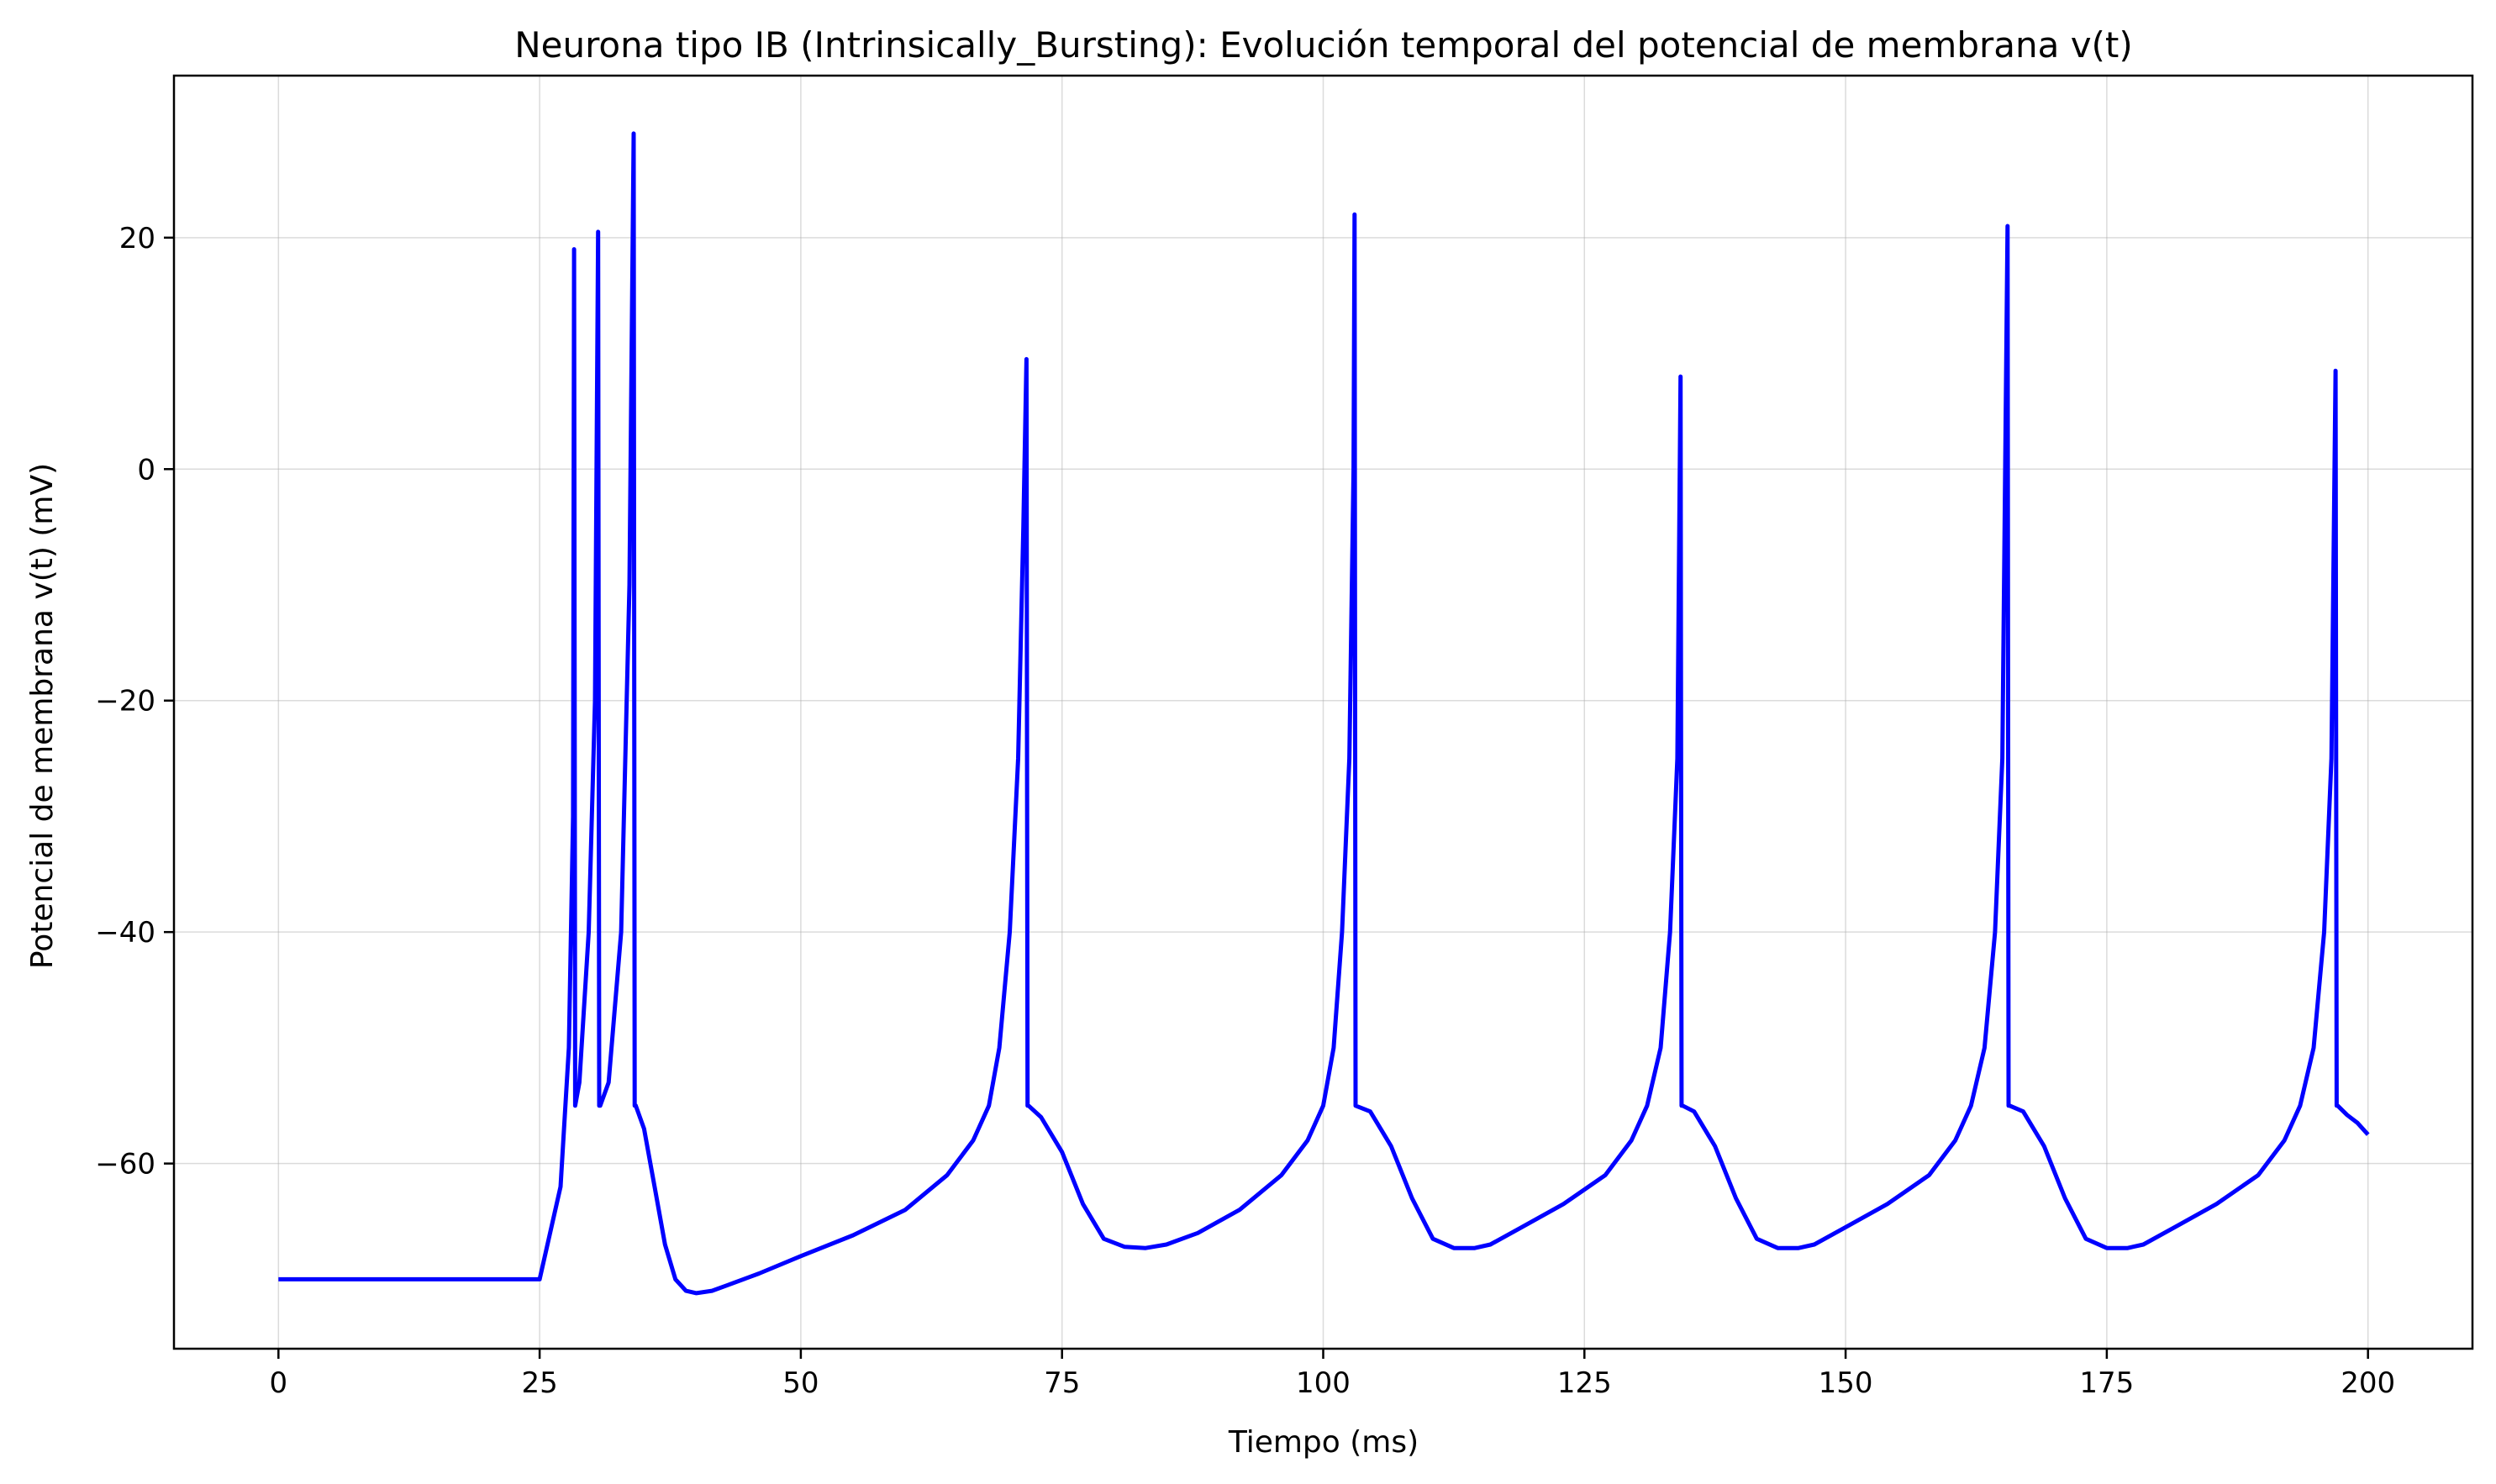 This screenshot has height=1484, width=2496. What do you see at coordinates (125, 933) in the screenshot?
I see `y-tick-label: −40` at bounding box center [125, 933].